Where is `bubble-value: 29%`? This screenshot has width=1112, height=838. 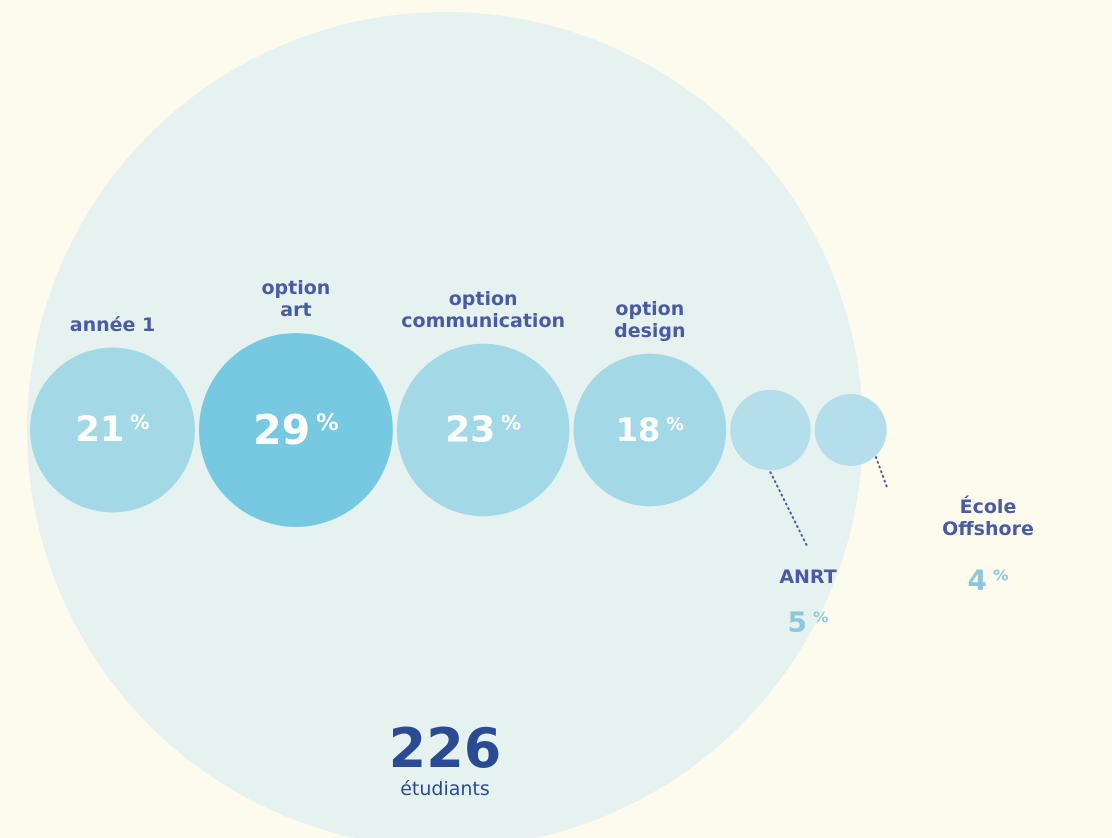 bubble-value: 29% is located at coordinates (296, 430).